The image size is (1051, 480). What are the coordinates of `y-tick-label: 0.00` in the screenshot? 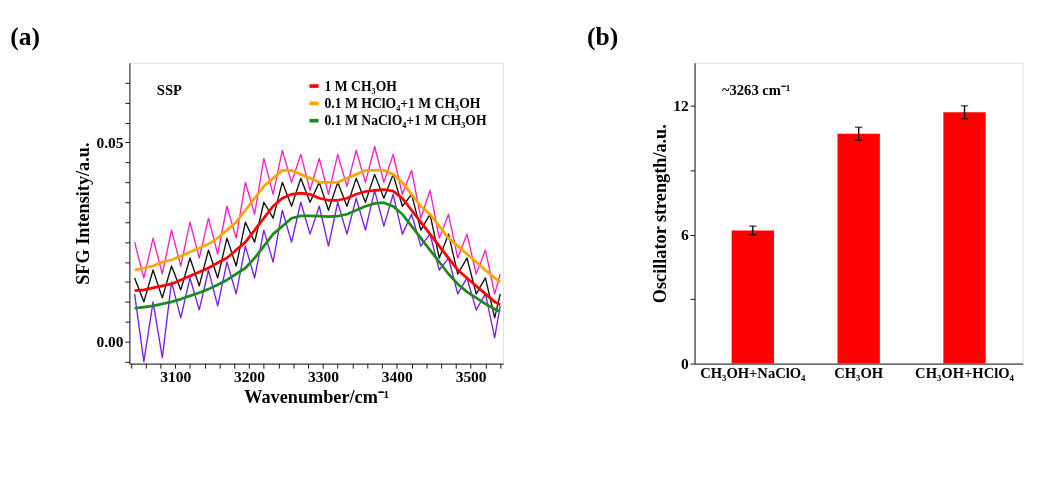 It's located at (110, 341).